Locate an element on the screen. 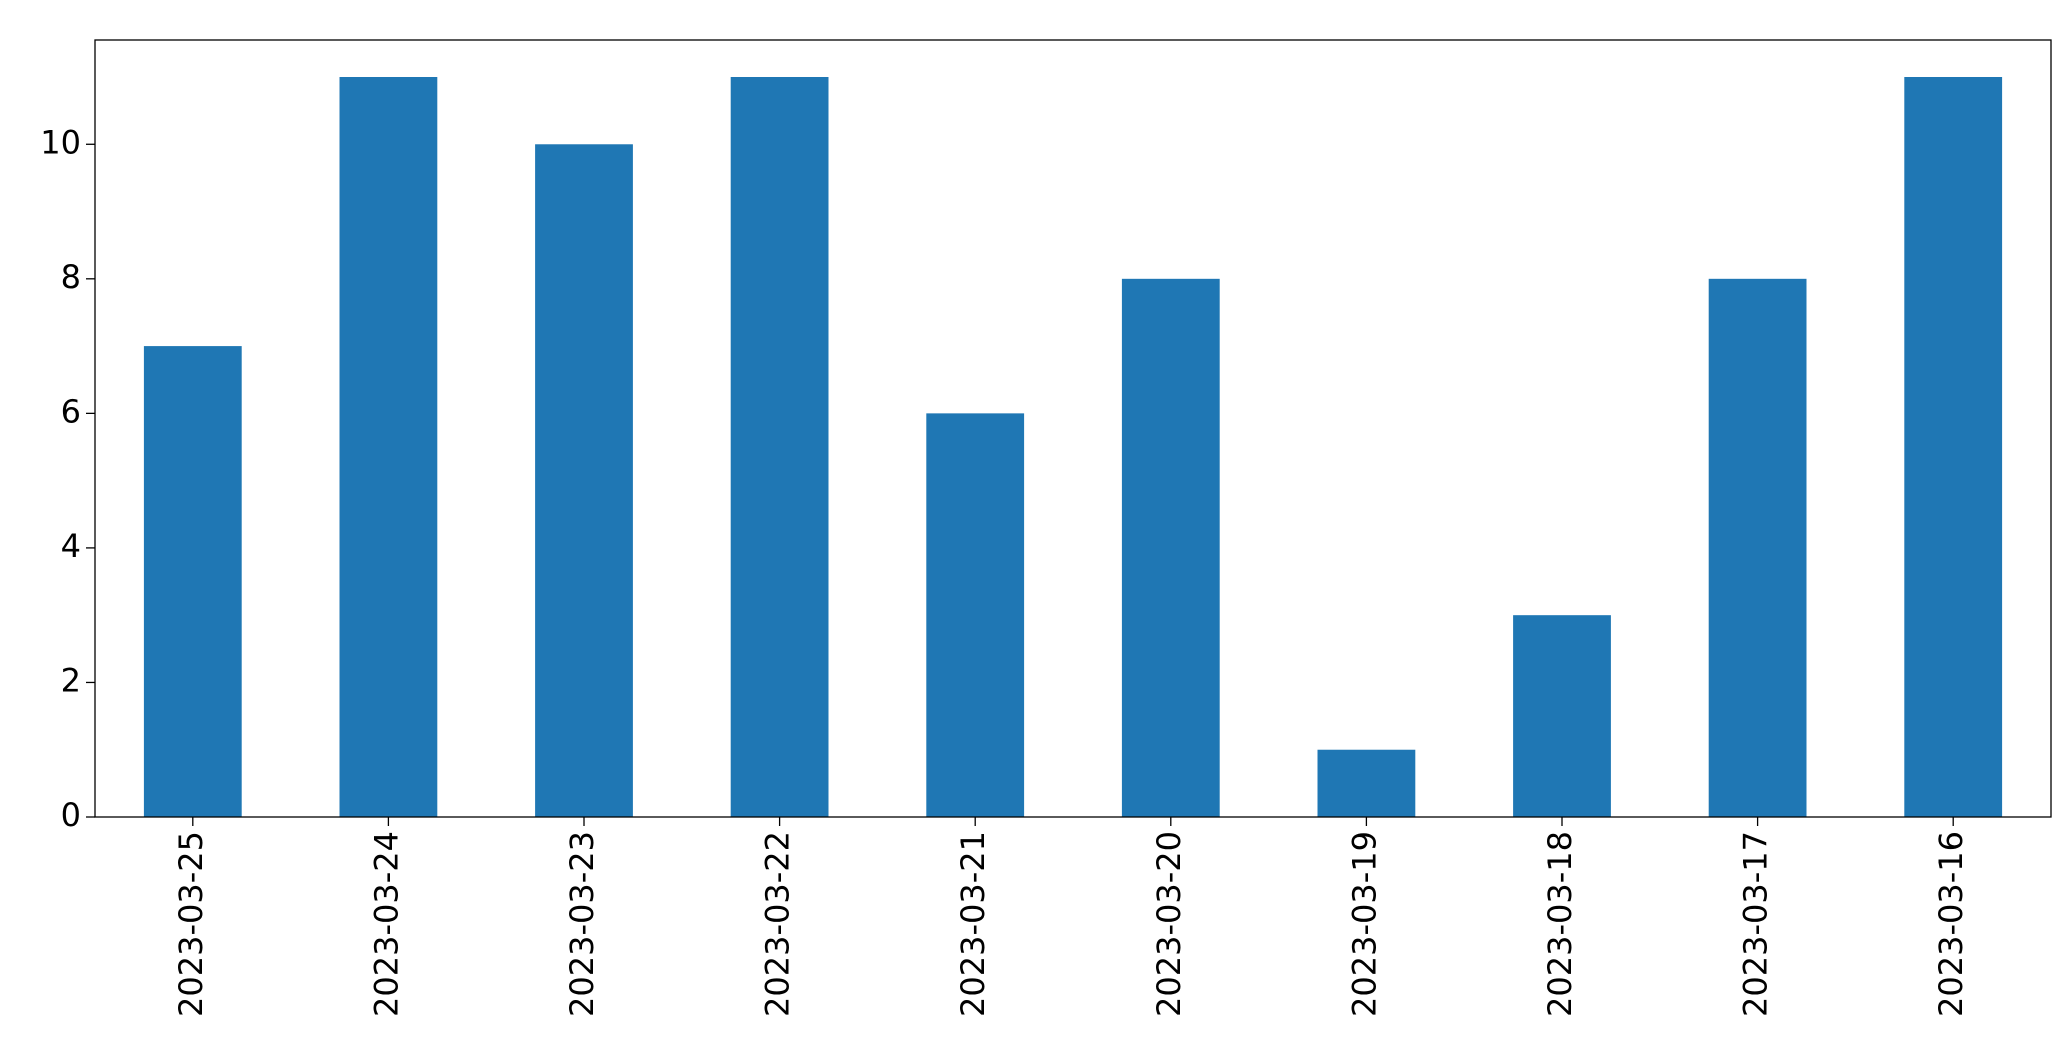  x-tick-label: 2023-03-18 is located at coordinates (1560, 924).